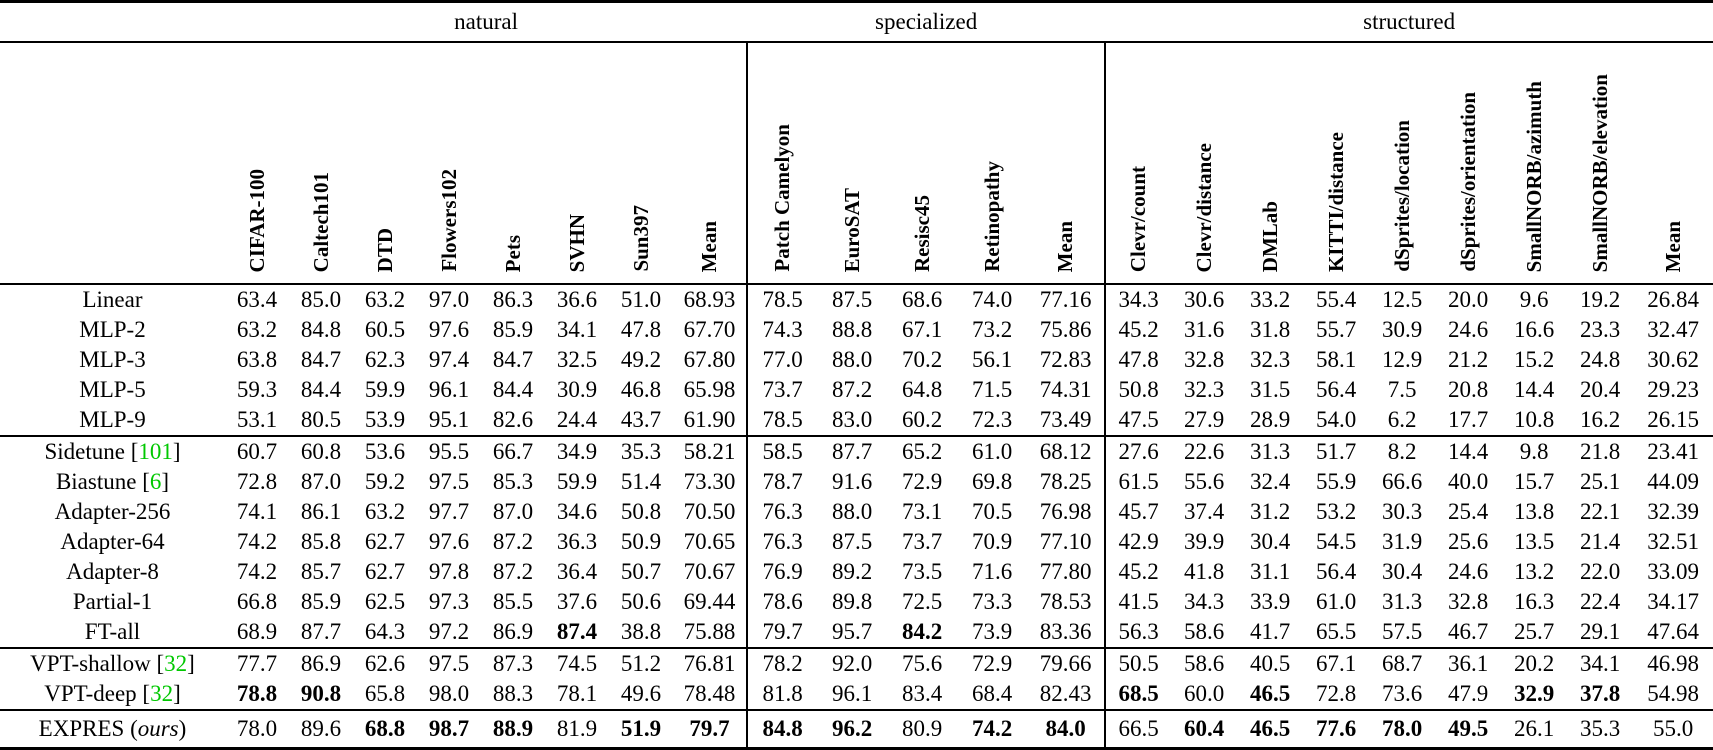 The width and height of the screenshot is (1713, 750). I want to click on value-cell: 88.9, so click(513, 729).